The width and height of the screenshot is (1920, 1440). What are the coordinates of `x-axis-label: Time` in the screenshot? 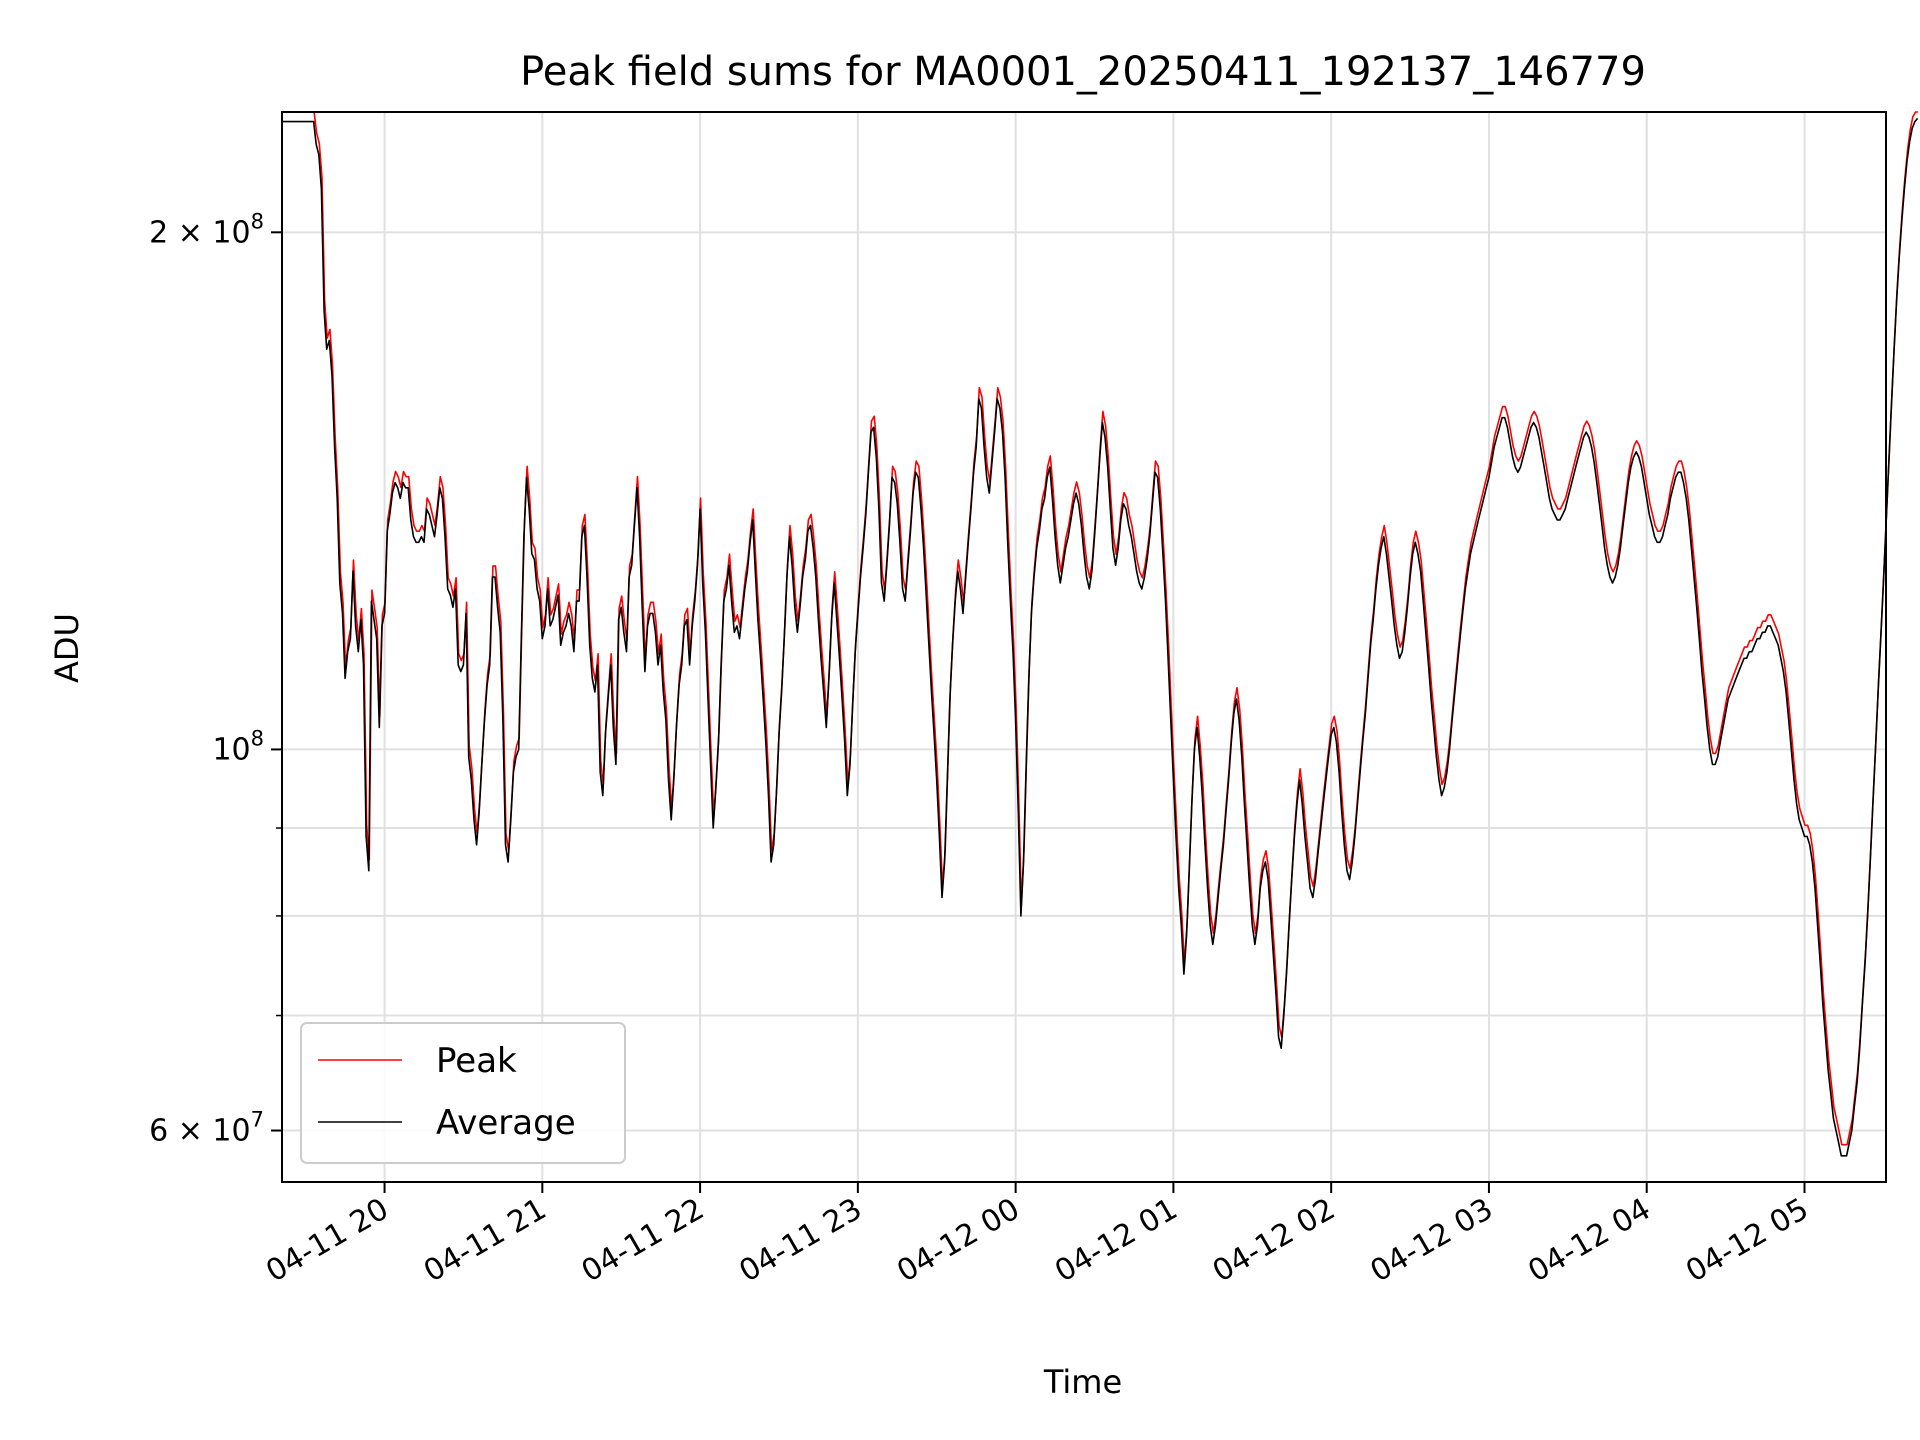 It's located at (1082, 1382).